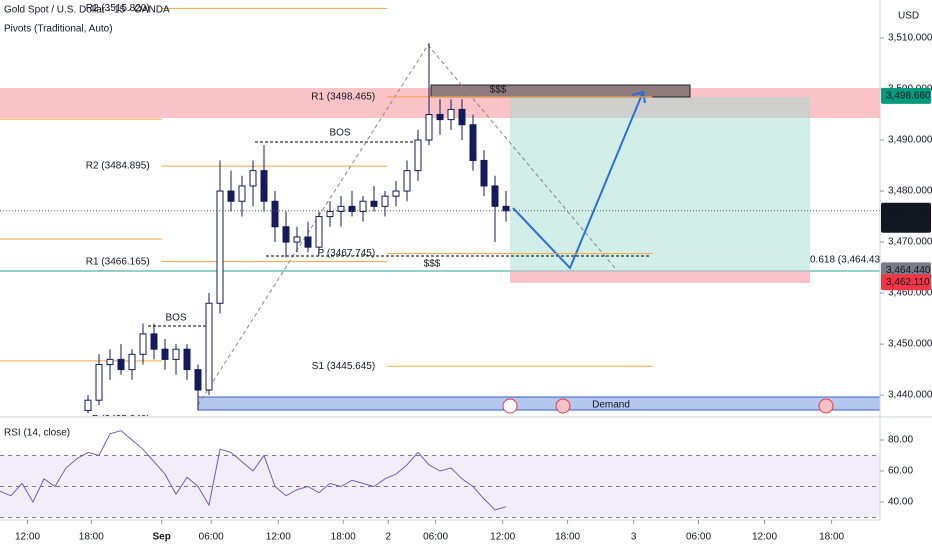  I want to click on x-tick-label: Sep, so click(162, 537).